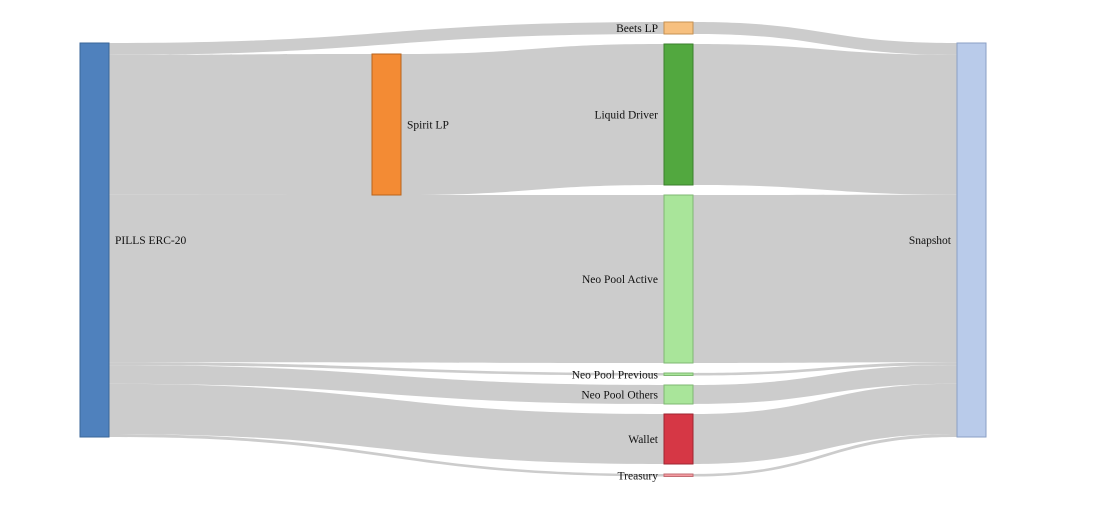 The height and width of the screenshot is (506, 1115). Describe the element at coordinates (240, 124) in the screenshot. I see `link-pills-to-spirit` at that location.